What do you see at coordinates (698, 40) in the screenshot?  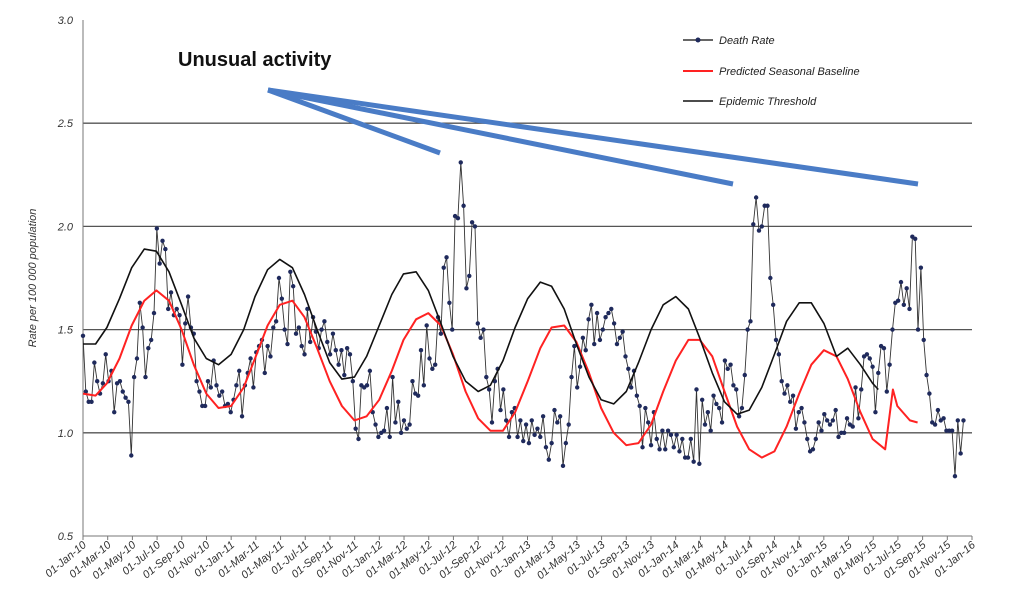 I see `legend-marker` at bounding box center [698, 40].